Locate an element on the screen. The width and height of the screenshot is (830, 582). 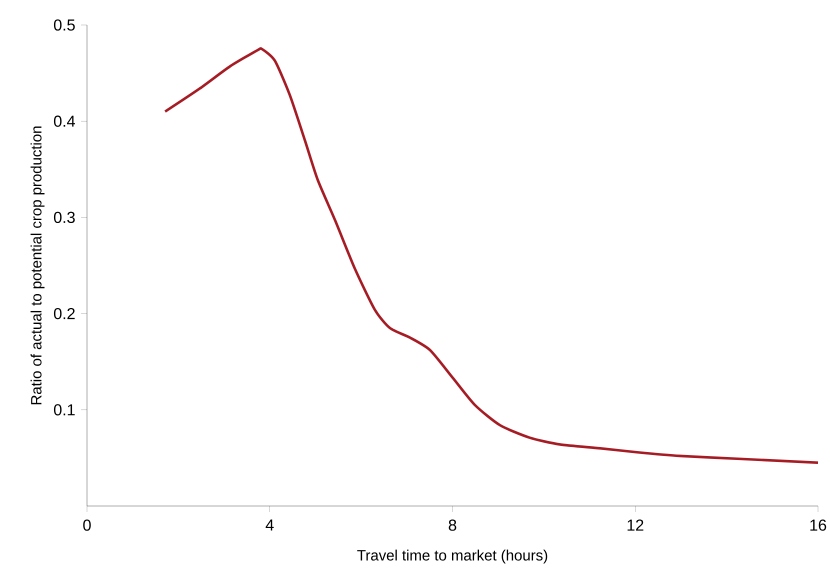
y-tick-label: 0.1 is located at coordinates (64, 410).